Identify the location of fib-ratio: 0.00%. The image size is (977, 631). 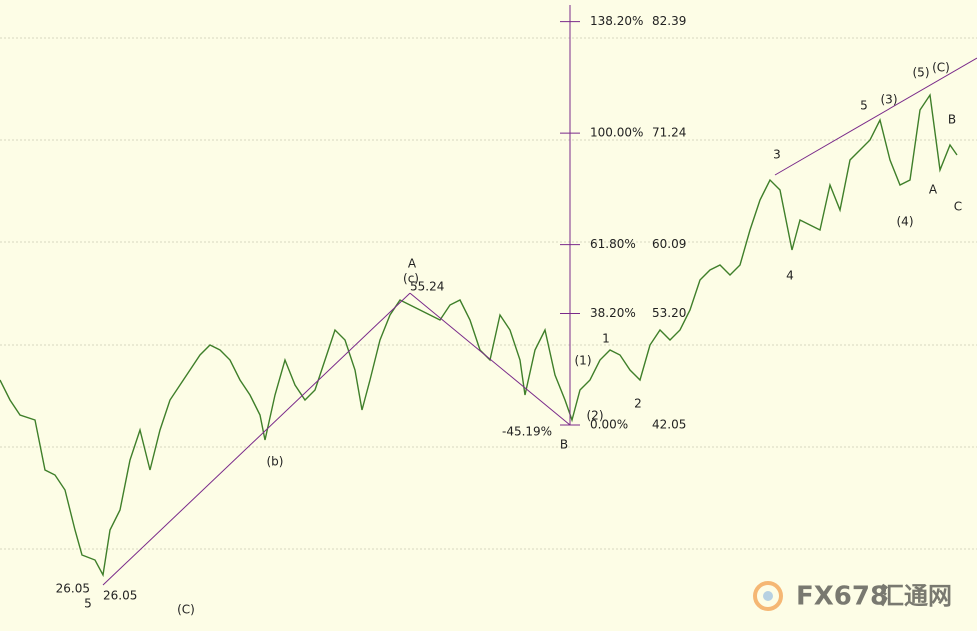
(609, 425).